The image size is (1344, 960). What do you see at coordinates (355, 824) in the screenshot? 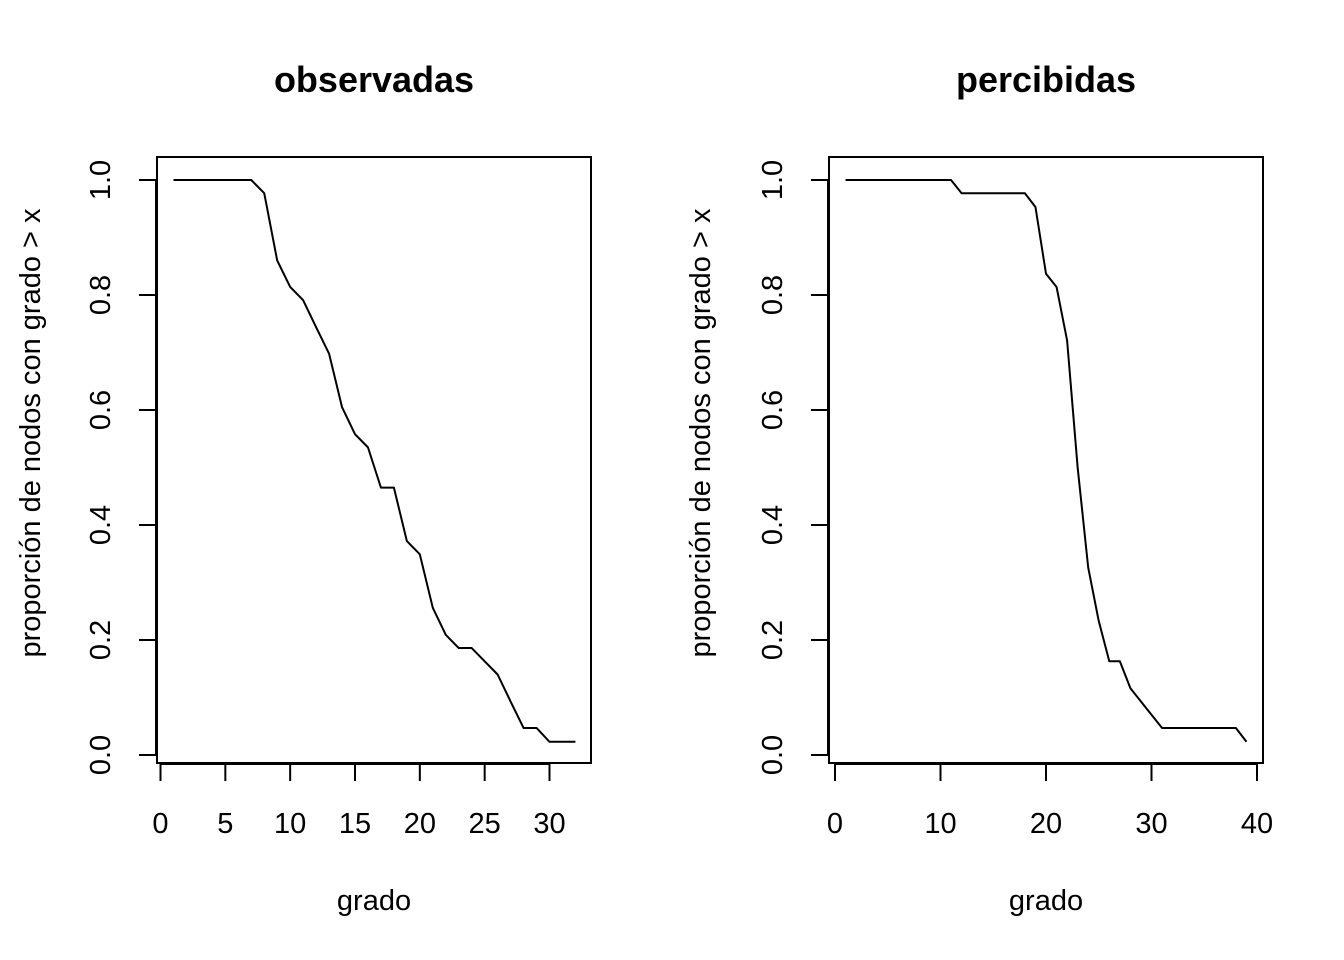
I see `x-tick-label: 15` at bounding box center [355, 824].